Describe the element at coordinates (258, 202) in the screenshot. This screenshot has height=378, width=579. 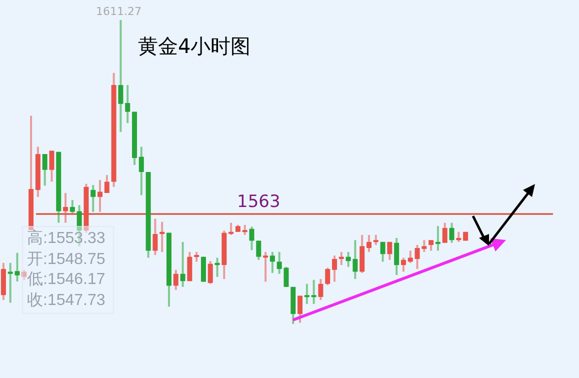
I see `annotation: 1563` at that location.